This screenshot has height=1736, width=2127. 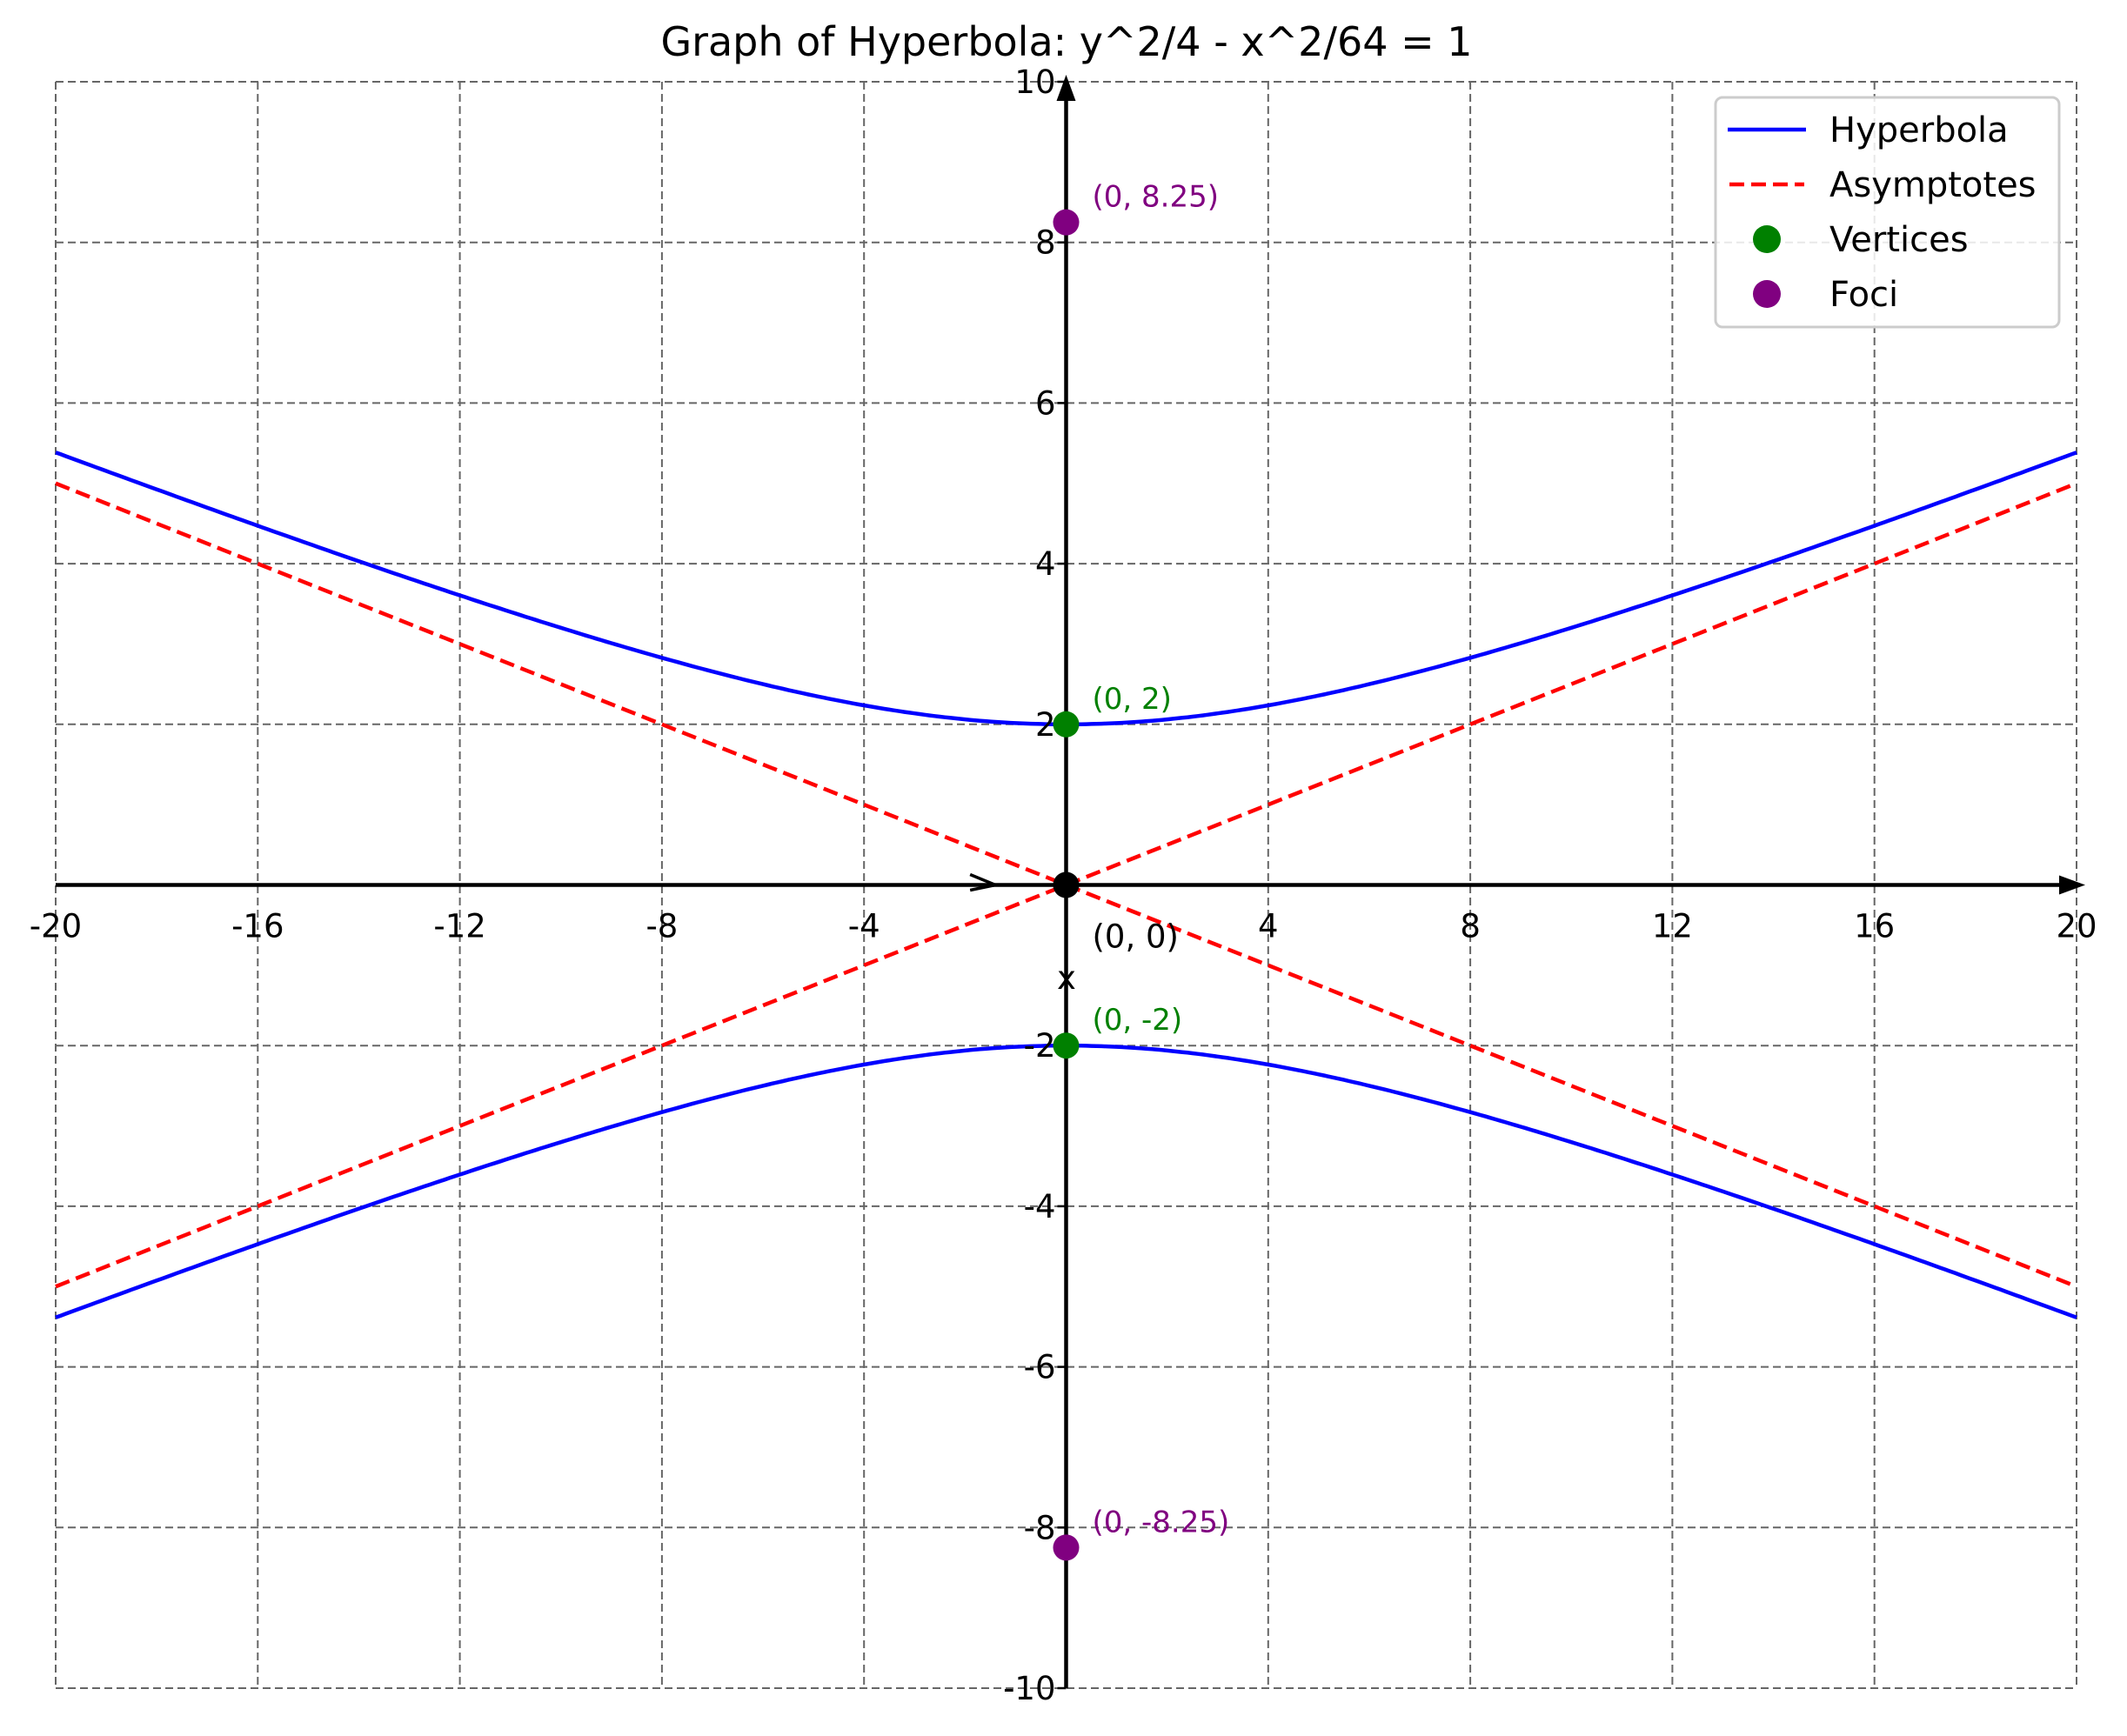 I want to click on x-tick-label: -8, so click(x=661, y=926).